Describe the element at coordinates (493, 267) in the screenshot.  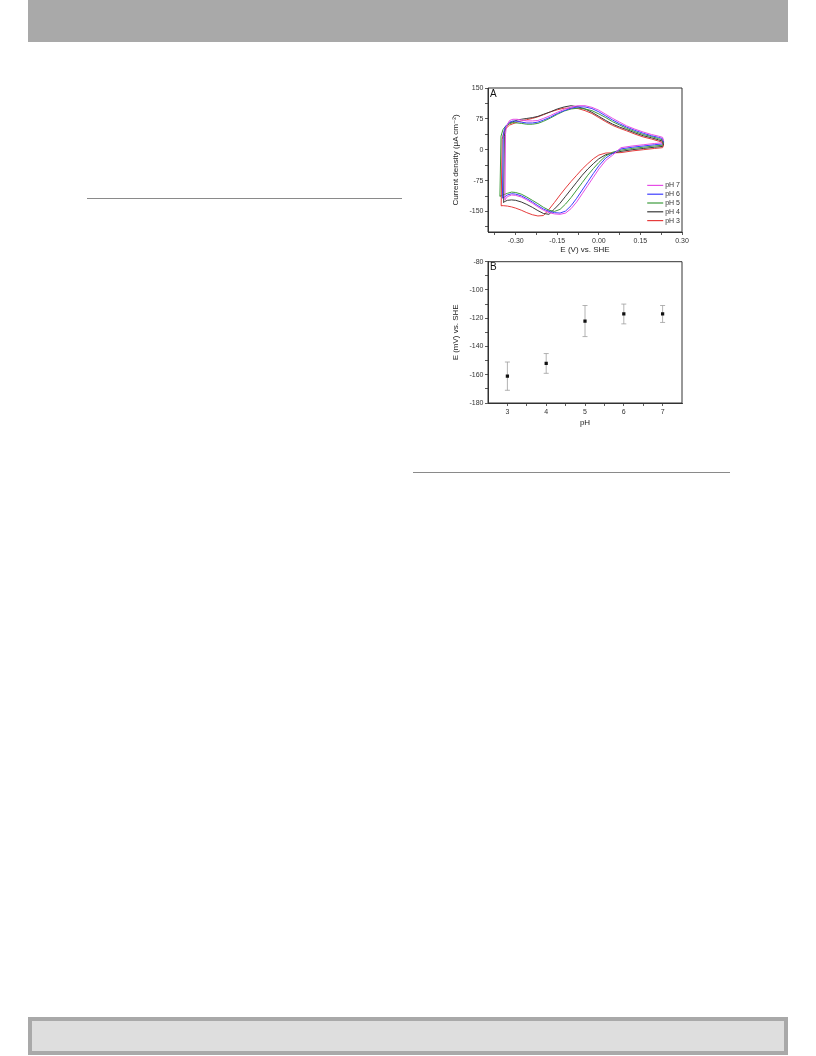
I see `annotation: B` at that location.